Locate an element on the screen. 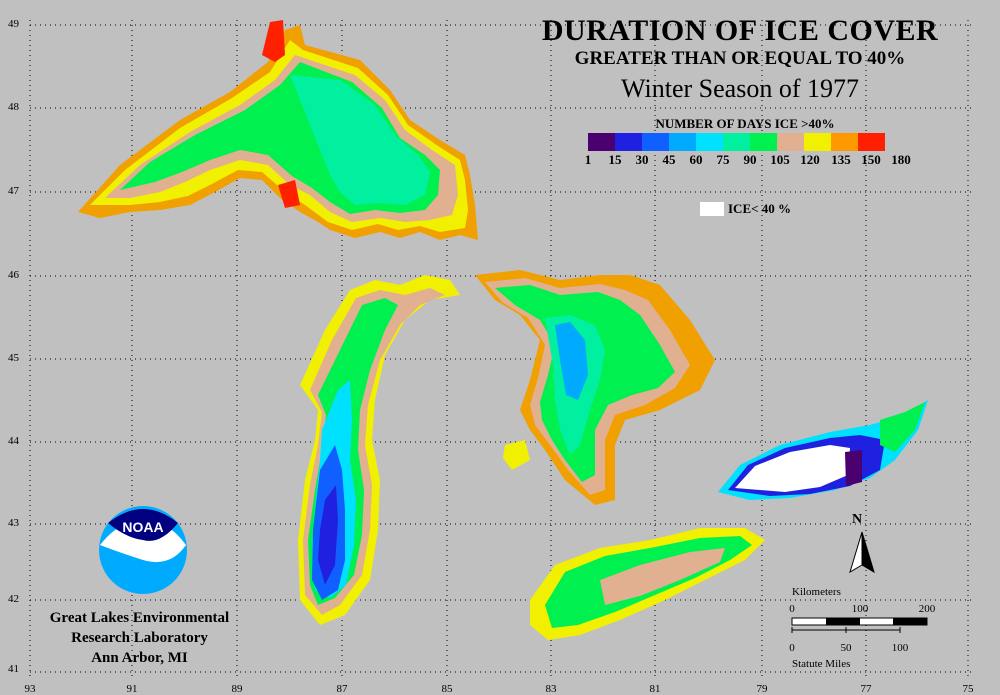  legend-tick: 150 is located at coordinates (871, 159).